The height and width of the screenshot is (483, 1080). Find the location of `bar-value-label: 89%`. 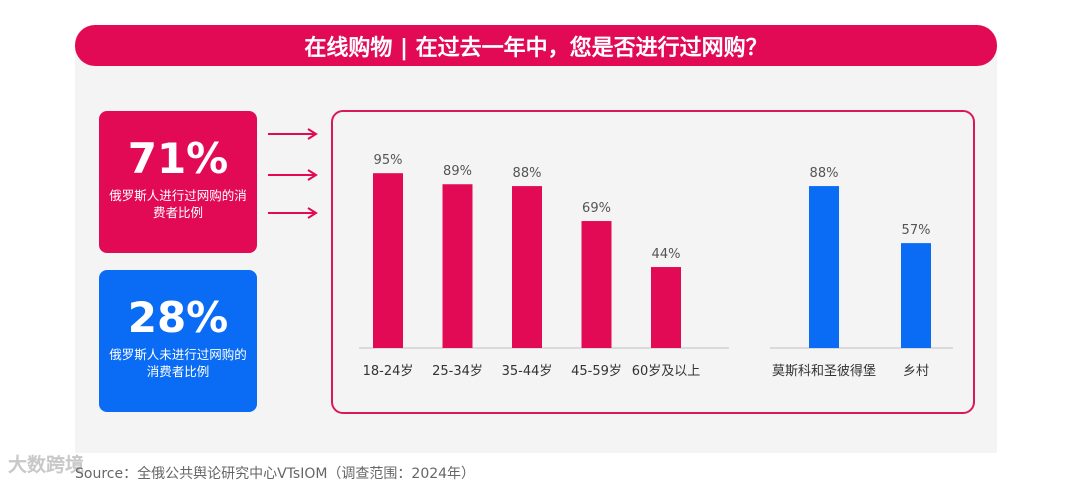

bar-value-label: 89% is located at coordinates (457, 171).